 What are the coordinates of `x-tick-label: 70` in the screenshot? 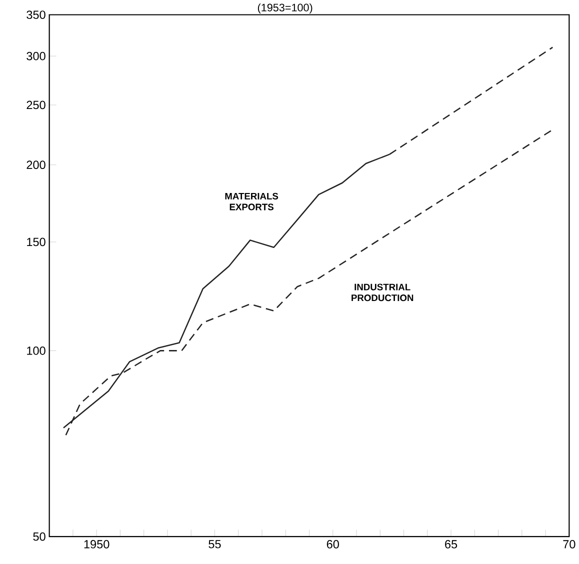 It's located at (569, 544).